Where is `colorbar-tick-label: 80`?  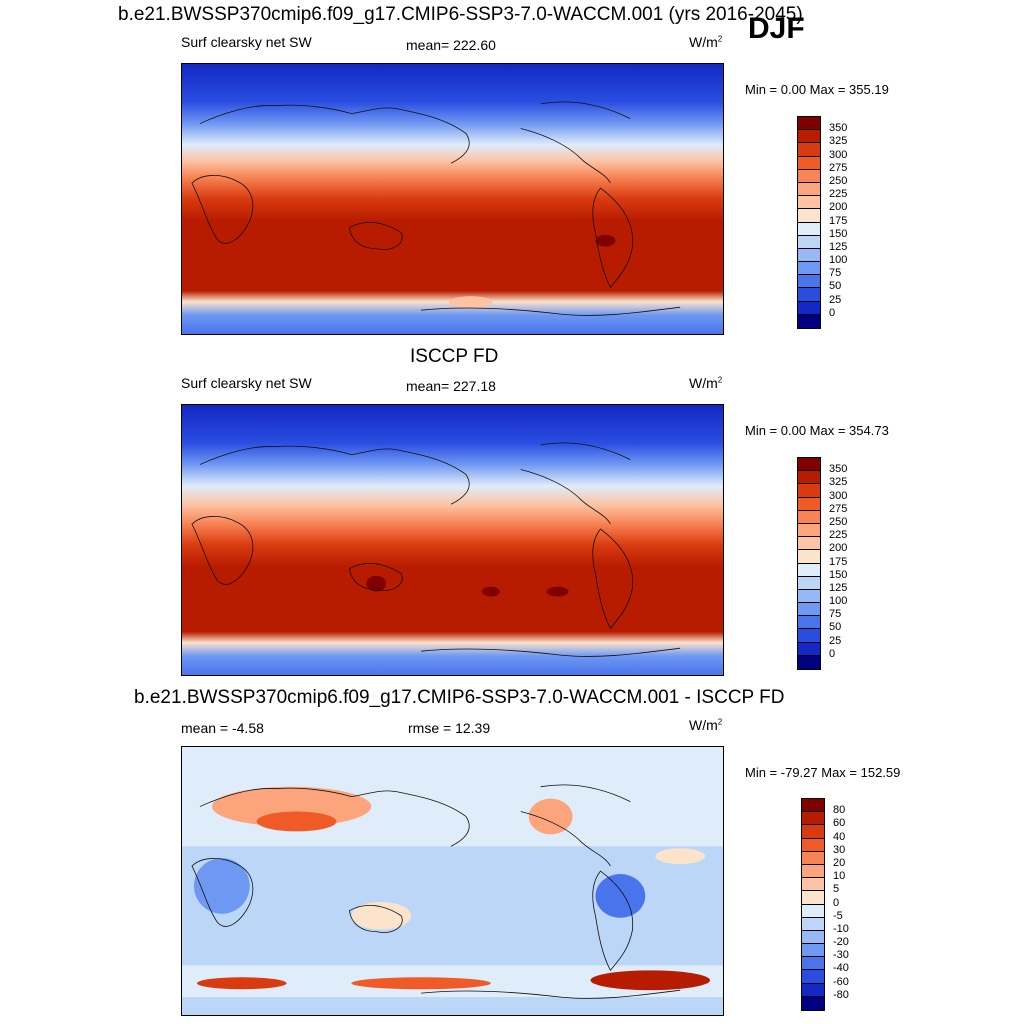 colorbar-tick-label: 80 is located at coordinates (839, 810).